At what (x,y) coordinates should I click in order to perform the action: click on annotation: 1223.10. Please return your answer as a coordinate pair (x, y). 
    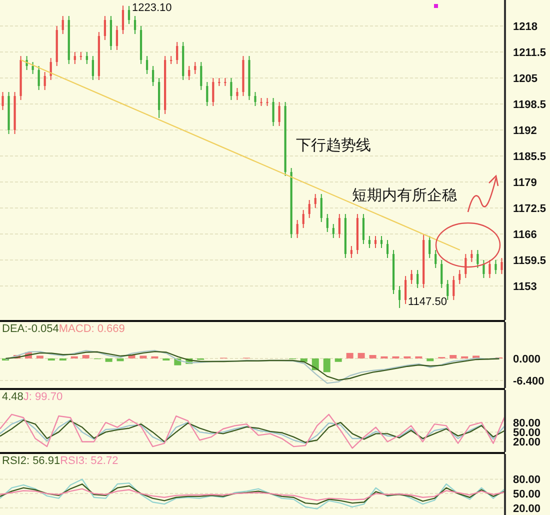
    Looking at the image, I should click on (152, 8).